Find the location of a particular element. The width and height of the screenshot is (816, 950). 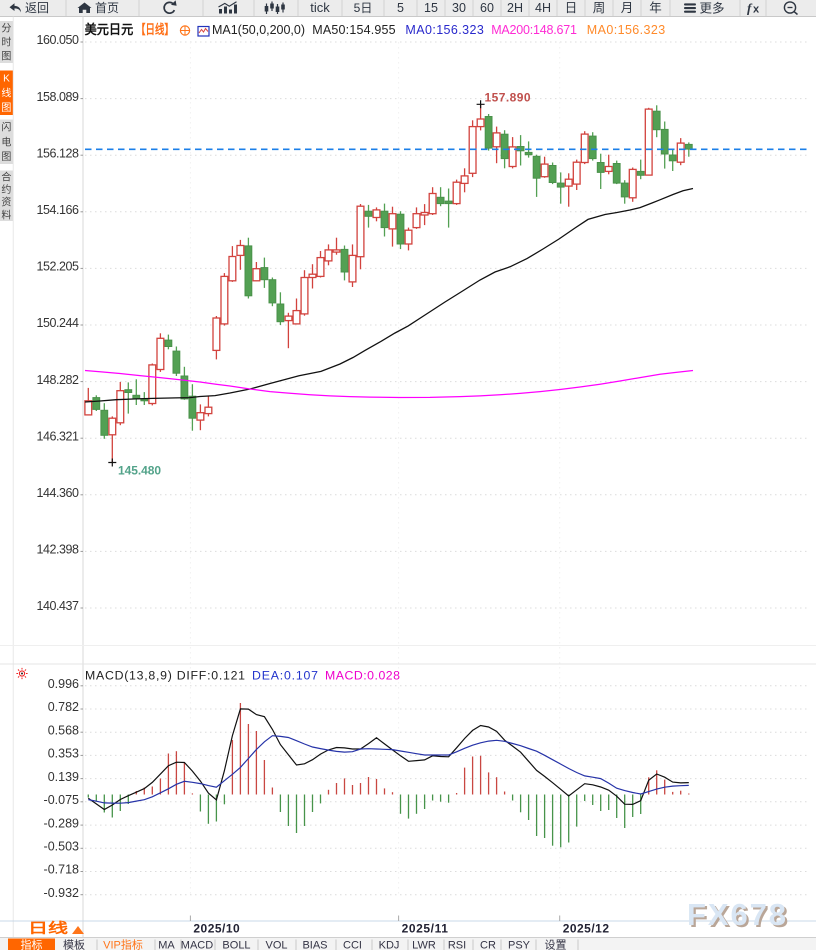

svg-text: 首页 is located at coordinates (107, 8).